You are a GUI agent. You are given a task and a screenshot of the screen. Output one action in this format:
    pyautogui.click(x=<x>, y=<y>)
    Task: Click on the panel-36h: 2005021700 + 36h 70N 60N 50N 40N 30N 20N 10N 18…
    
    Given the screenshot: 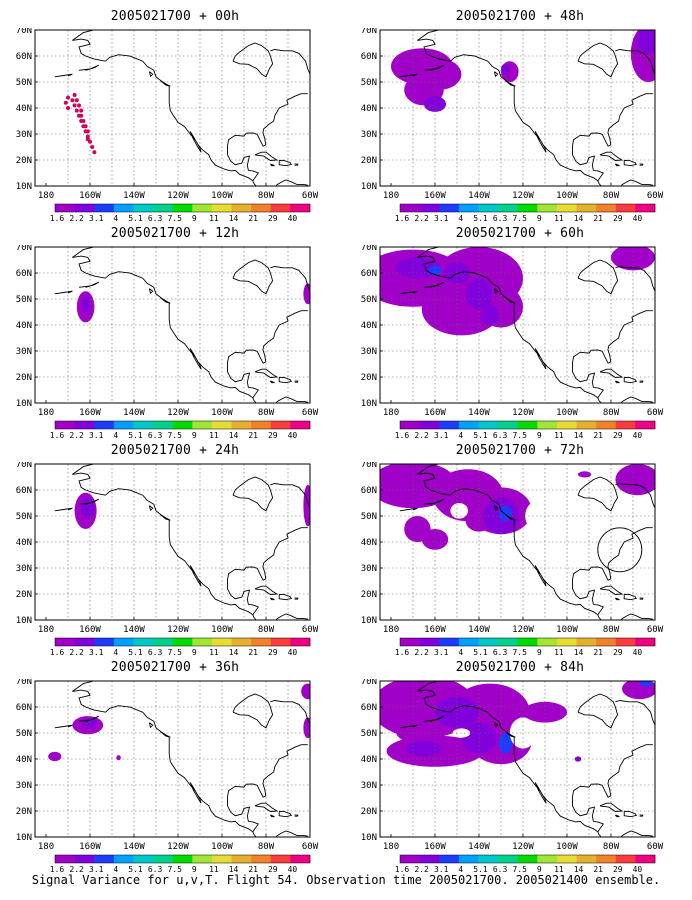 What is the action you would take?
    pyautogui.click(x=175, y=768)
    